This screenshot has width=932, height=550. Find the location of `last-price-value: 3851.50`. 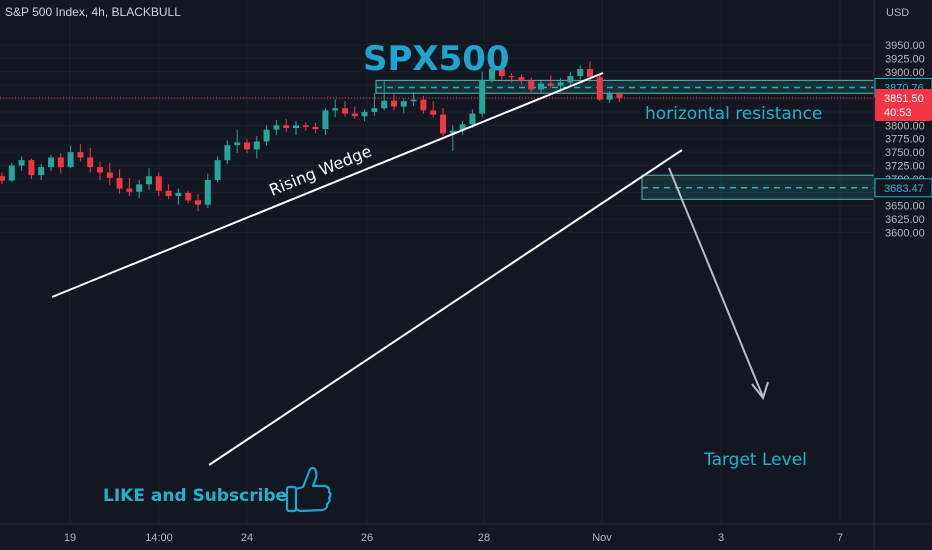

last-price-value: 3851.50 is located at coordinates (904, 99).